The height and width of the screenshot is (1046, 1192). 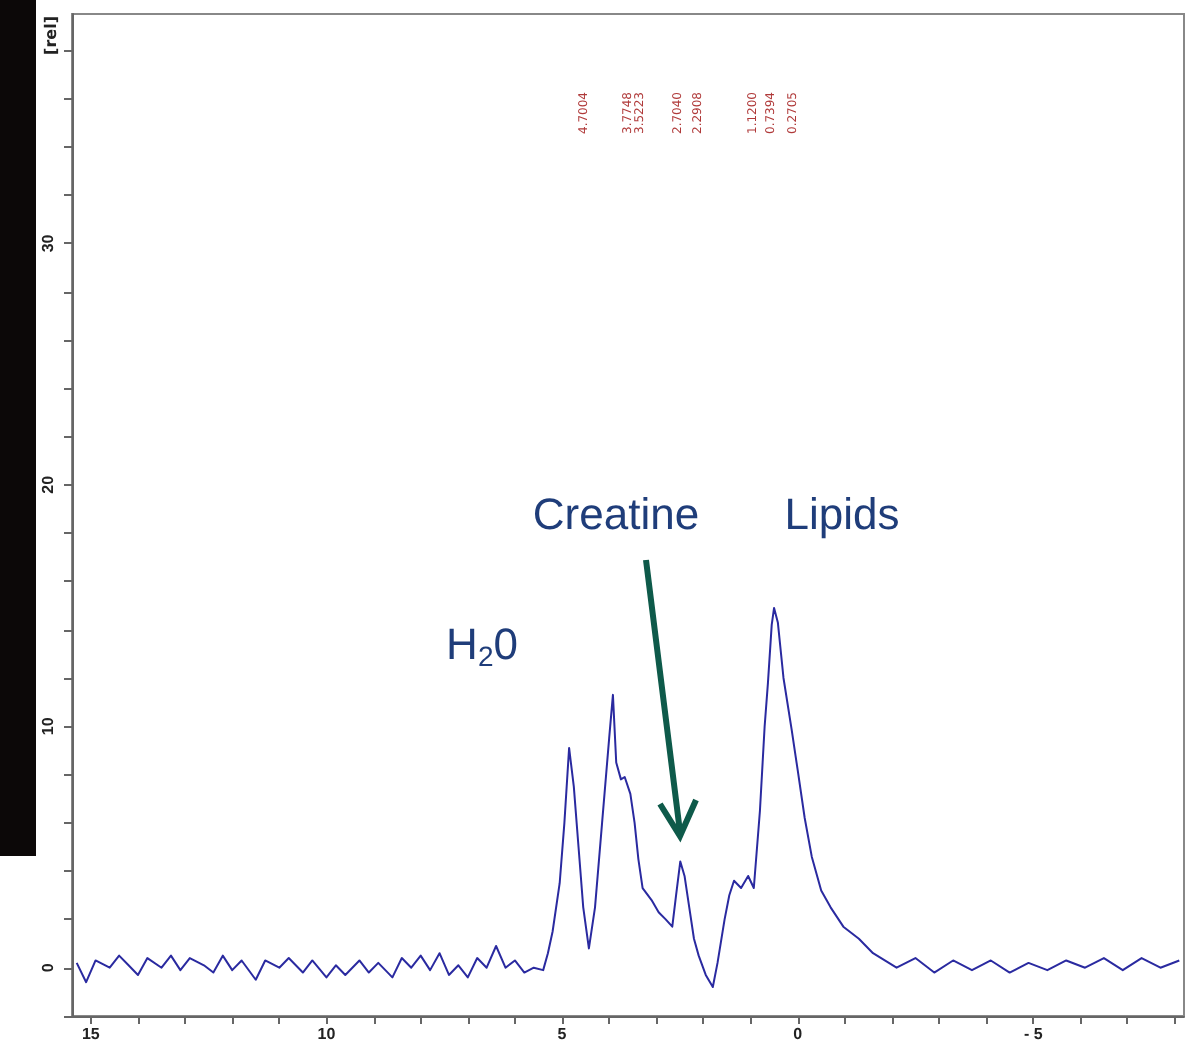 I want to click on y-tick-label: 20, so click(x=48, y=484).